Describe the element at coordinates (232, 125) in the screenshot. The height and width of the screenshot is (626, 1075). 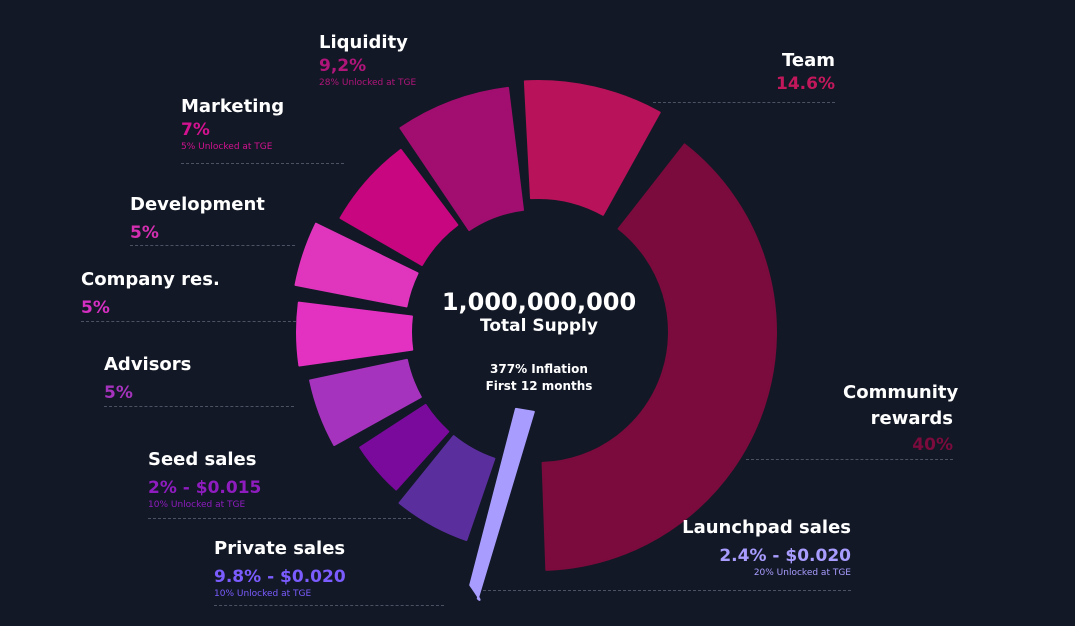
I see `label-marketing: Marketing 7% 5% Unlocked at TGE` at that location.